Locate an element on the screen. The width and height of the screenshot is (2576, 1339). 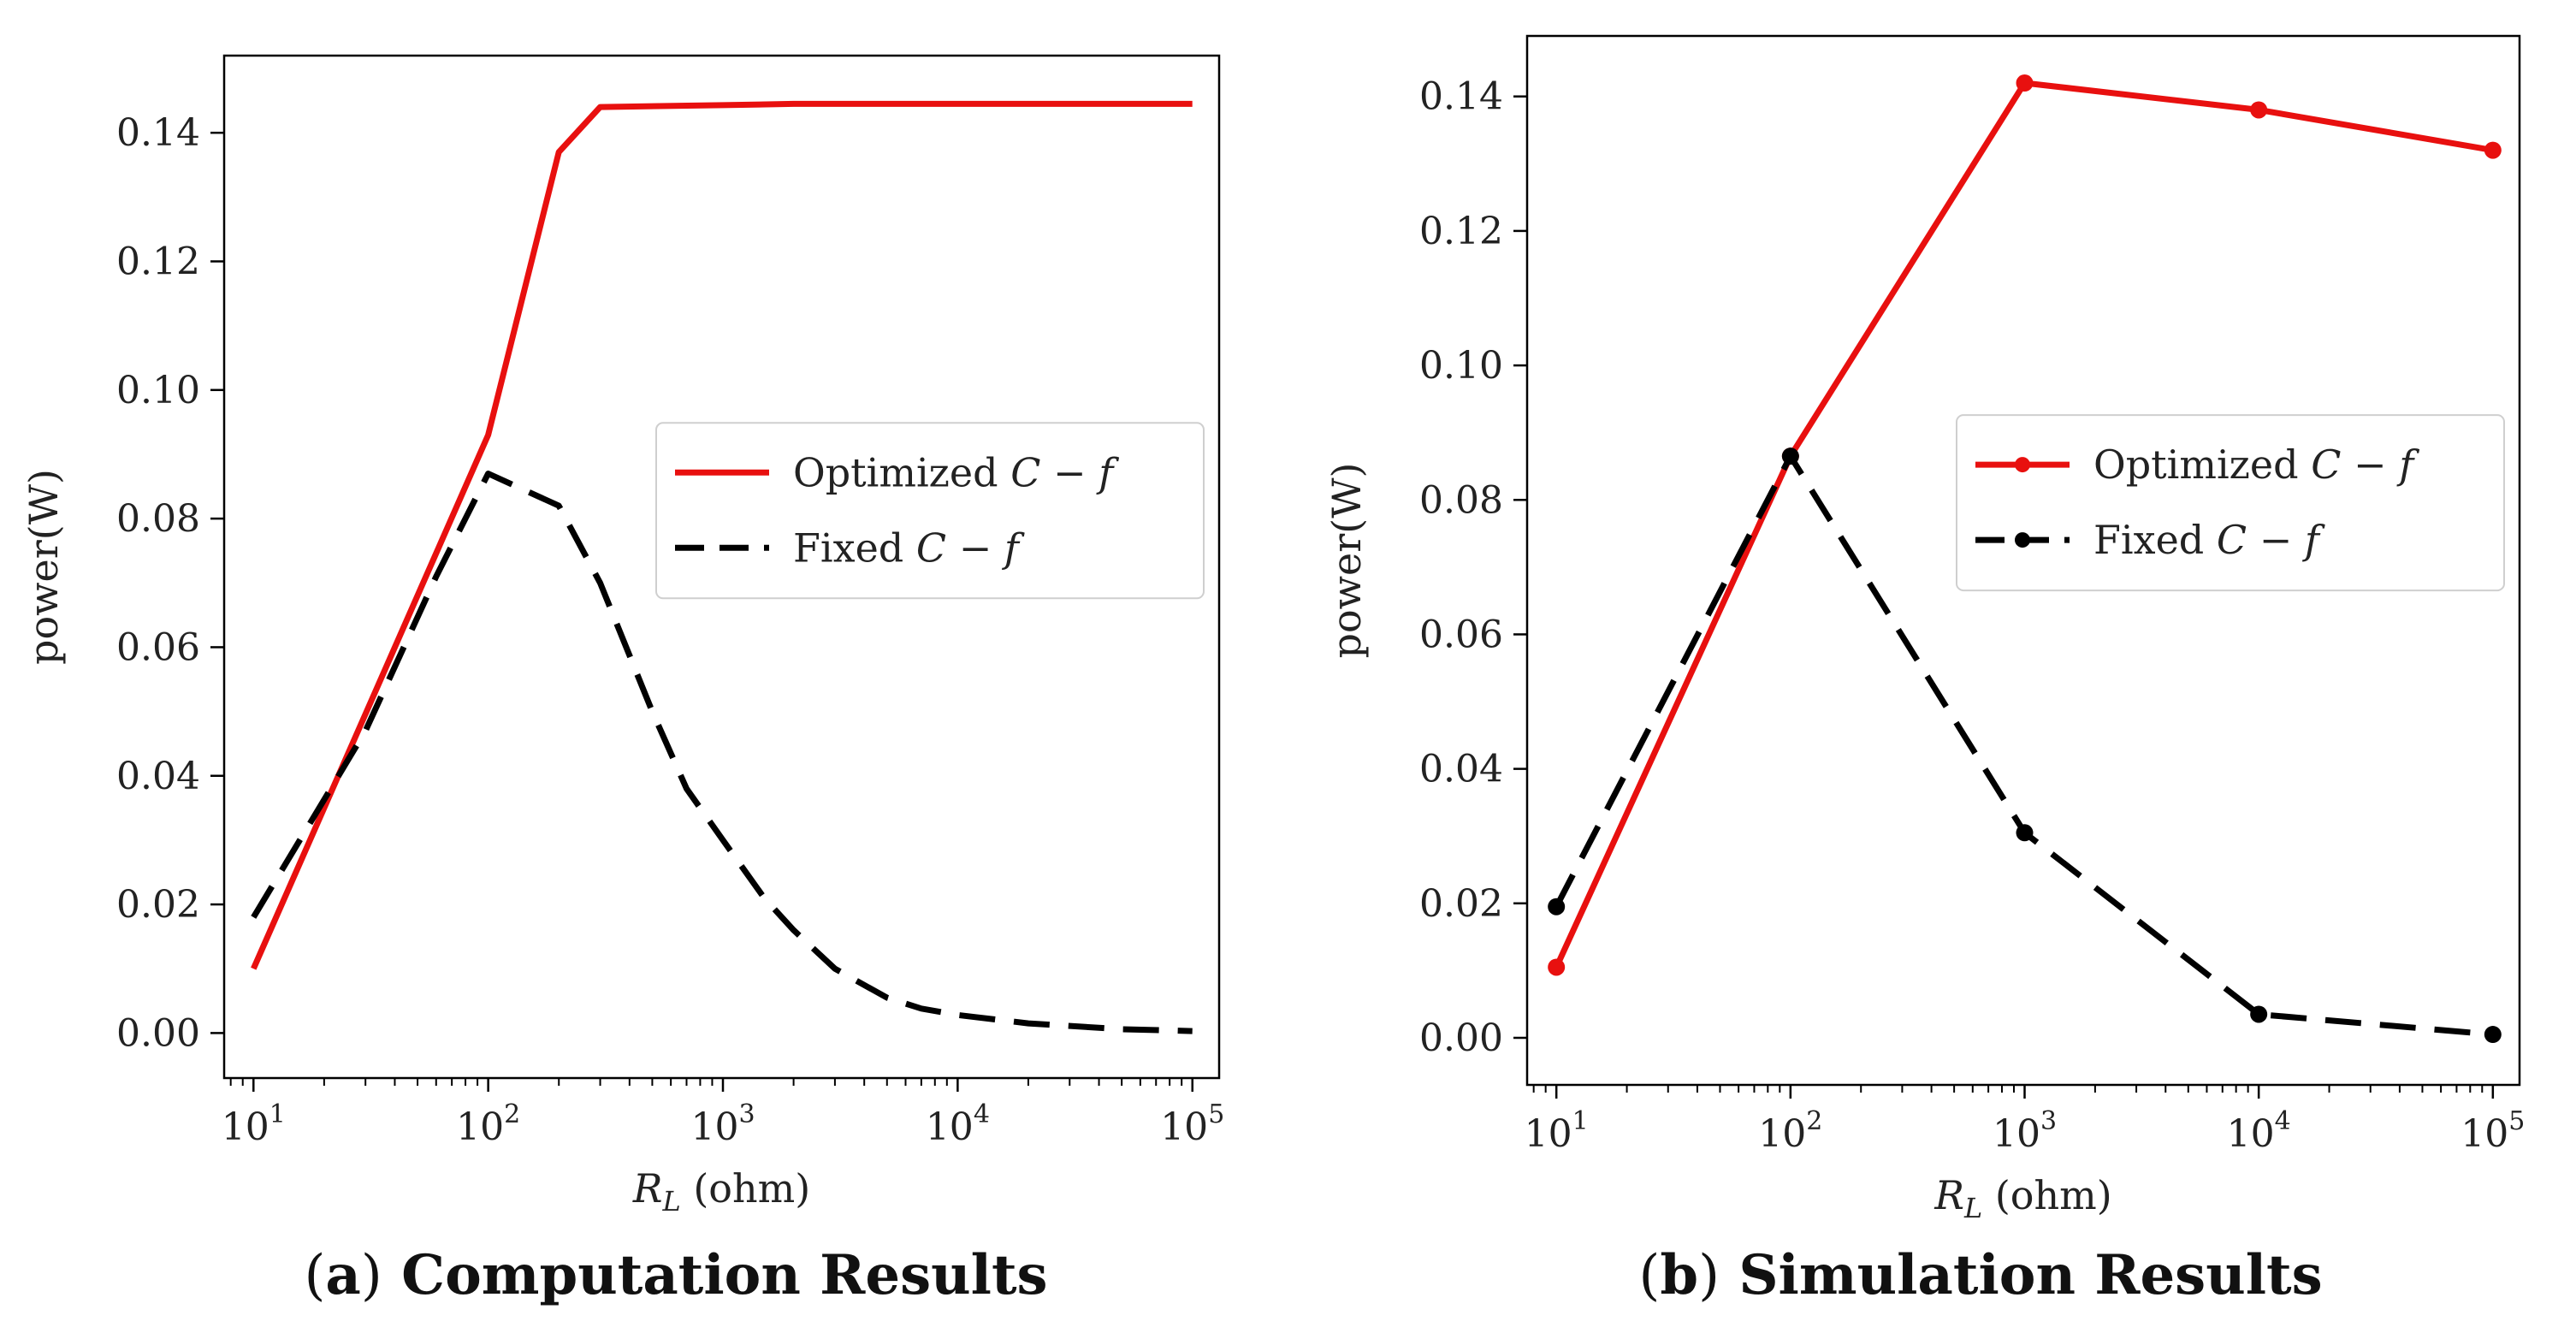
panel-caption: (b) Simulation Results is located at coordinates (1980, 1275).